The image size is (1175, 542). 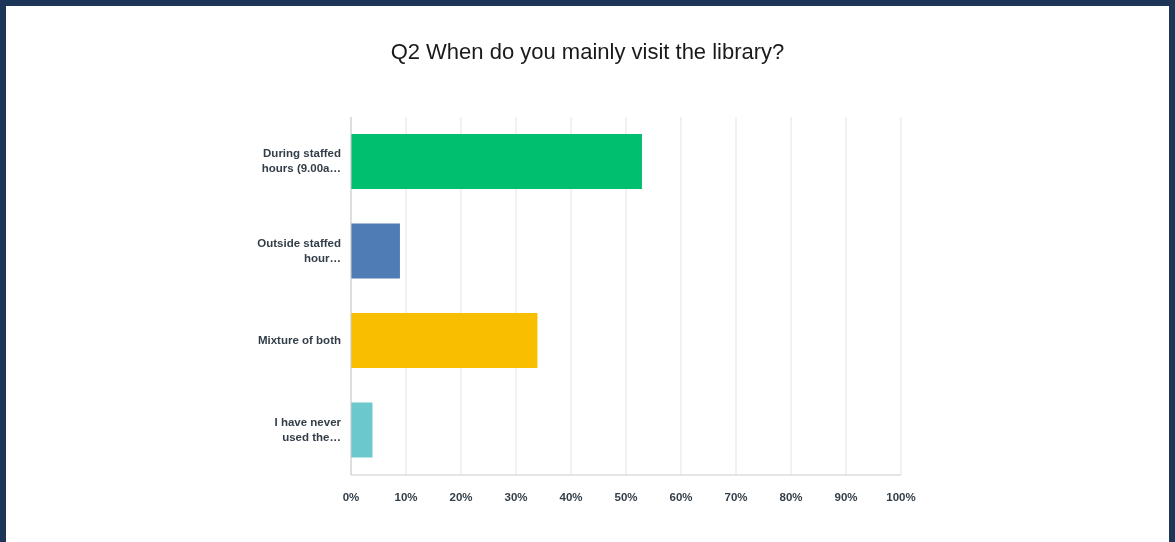 What do you see at coordinates (587, 52) in the screenshot?
I see `chart-title: Q2 When do you mainly visit the library?` at bounding box center [587, 52].